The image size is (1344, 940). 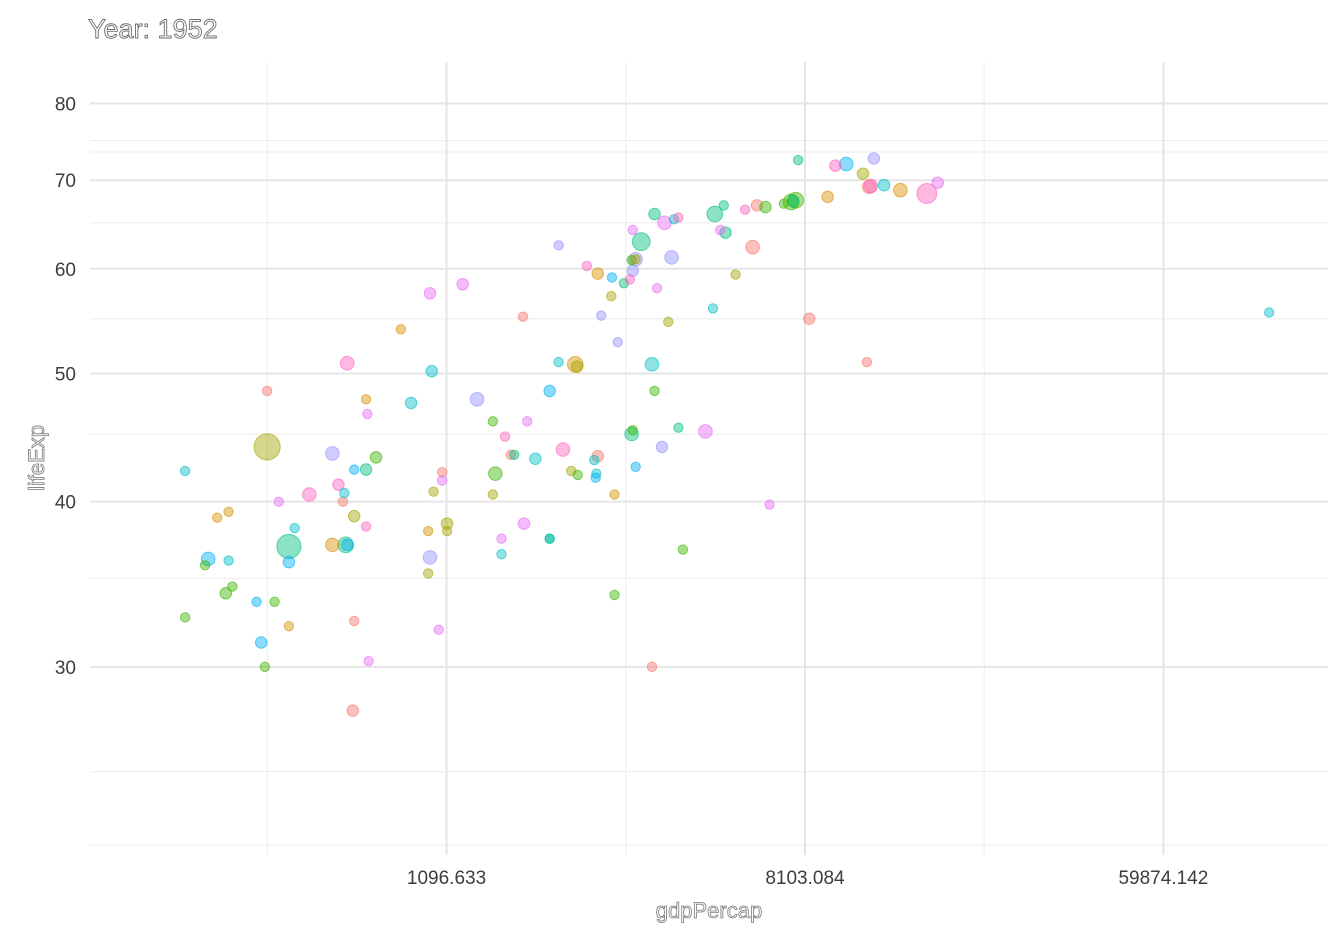 What do you see at coordinates (65, 374) in the screenshot?
I see `y-tick-label: 50` at bounding box center [65, 374].